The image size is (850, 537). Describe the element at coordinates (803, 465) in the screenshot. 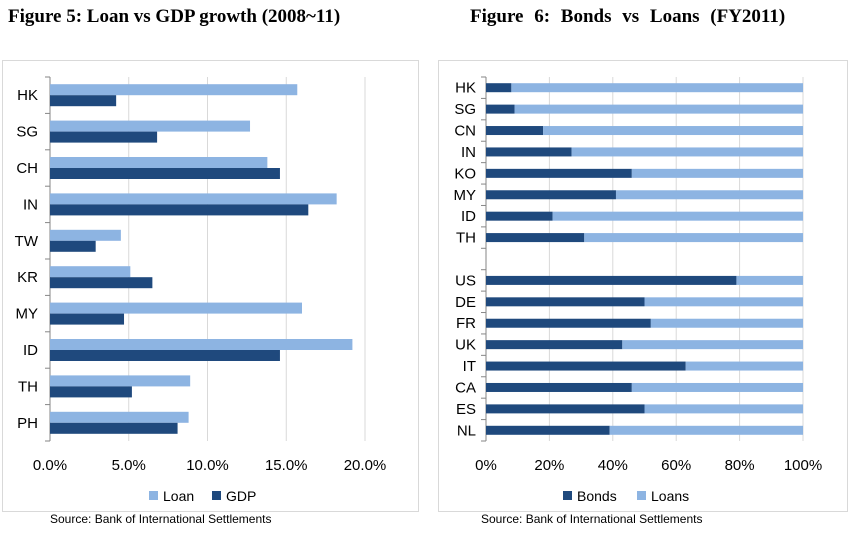

I see `x-tick-label: 100%` at that location.